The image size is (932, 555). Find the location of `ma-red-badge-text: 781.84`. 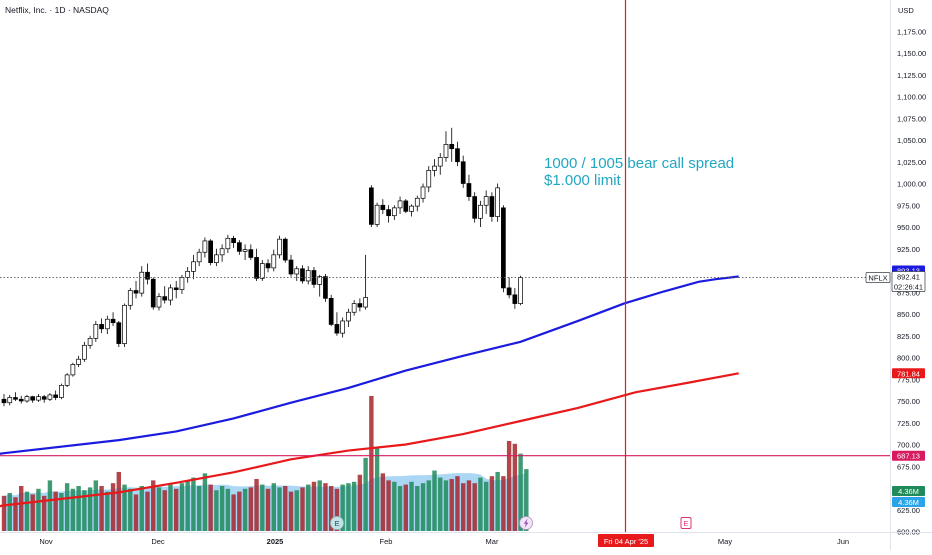

ma-red-badge-text: 781.84 is located at coordinates (908, 373).